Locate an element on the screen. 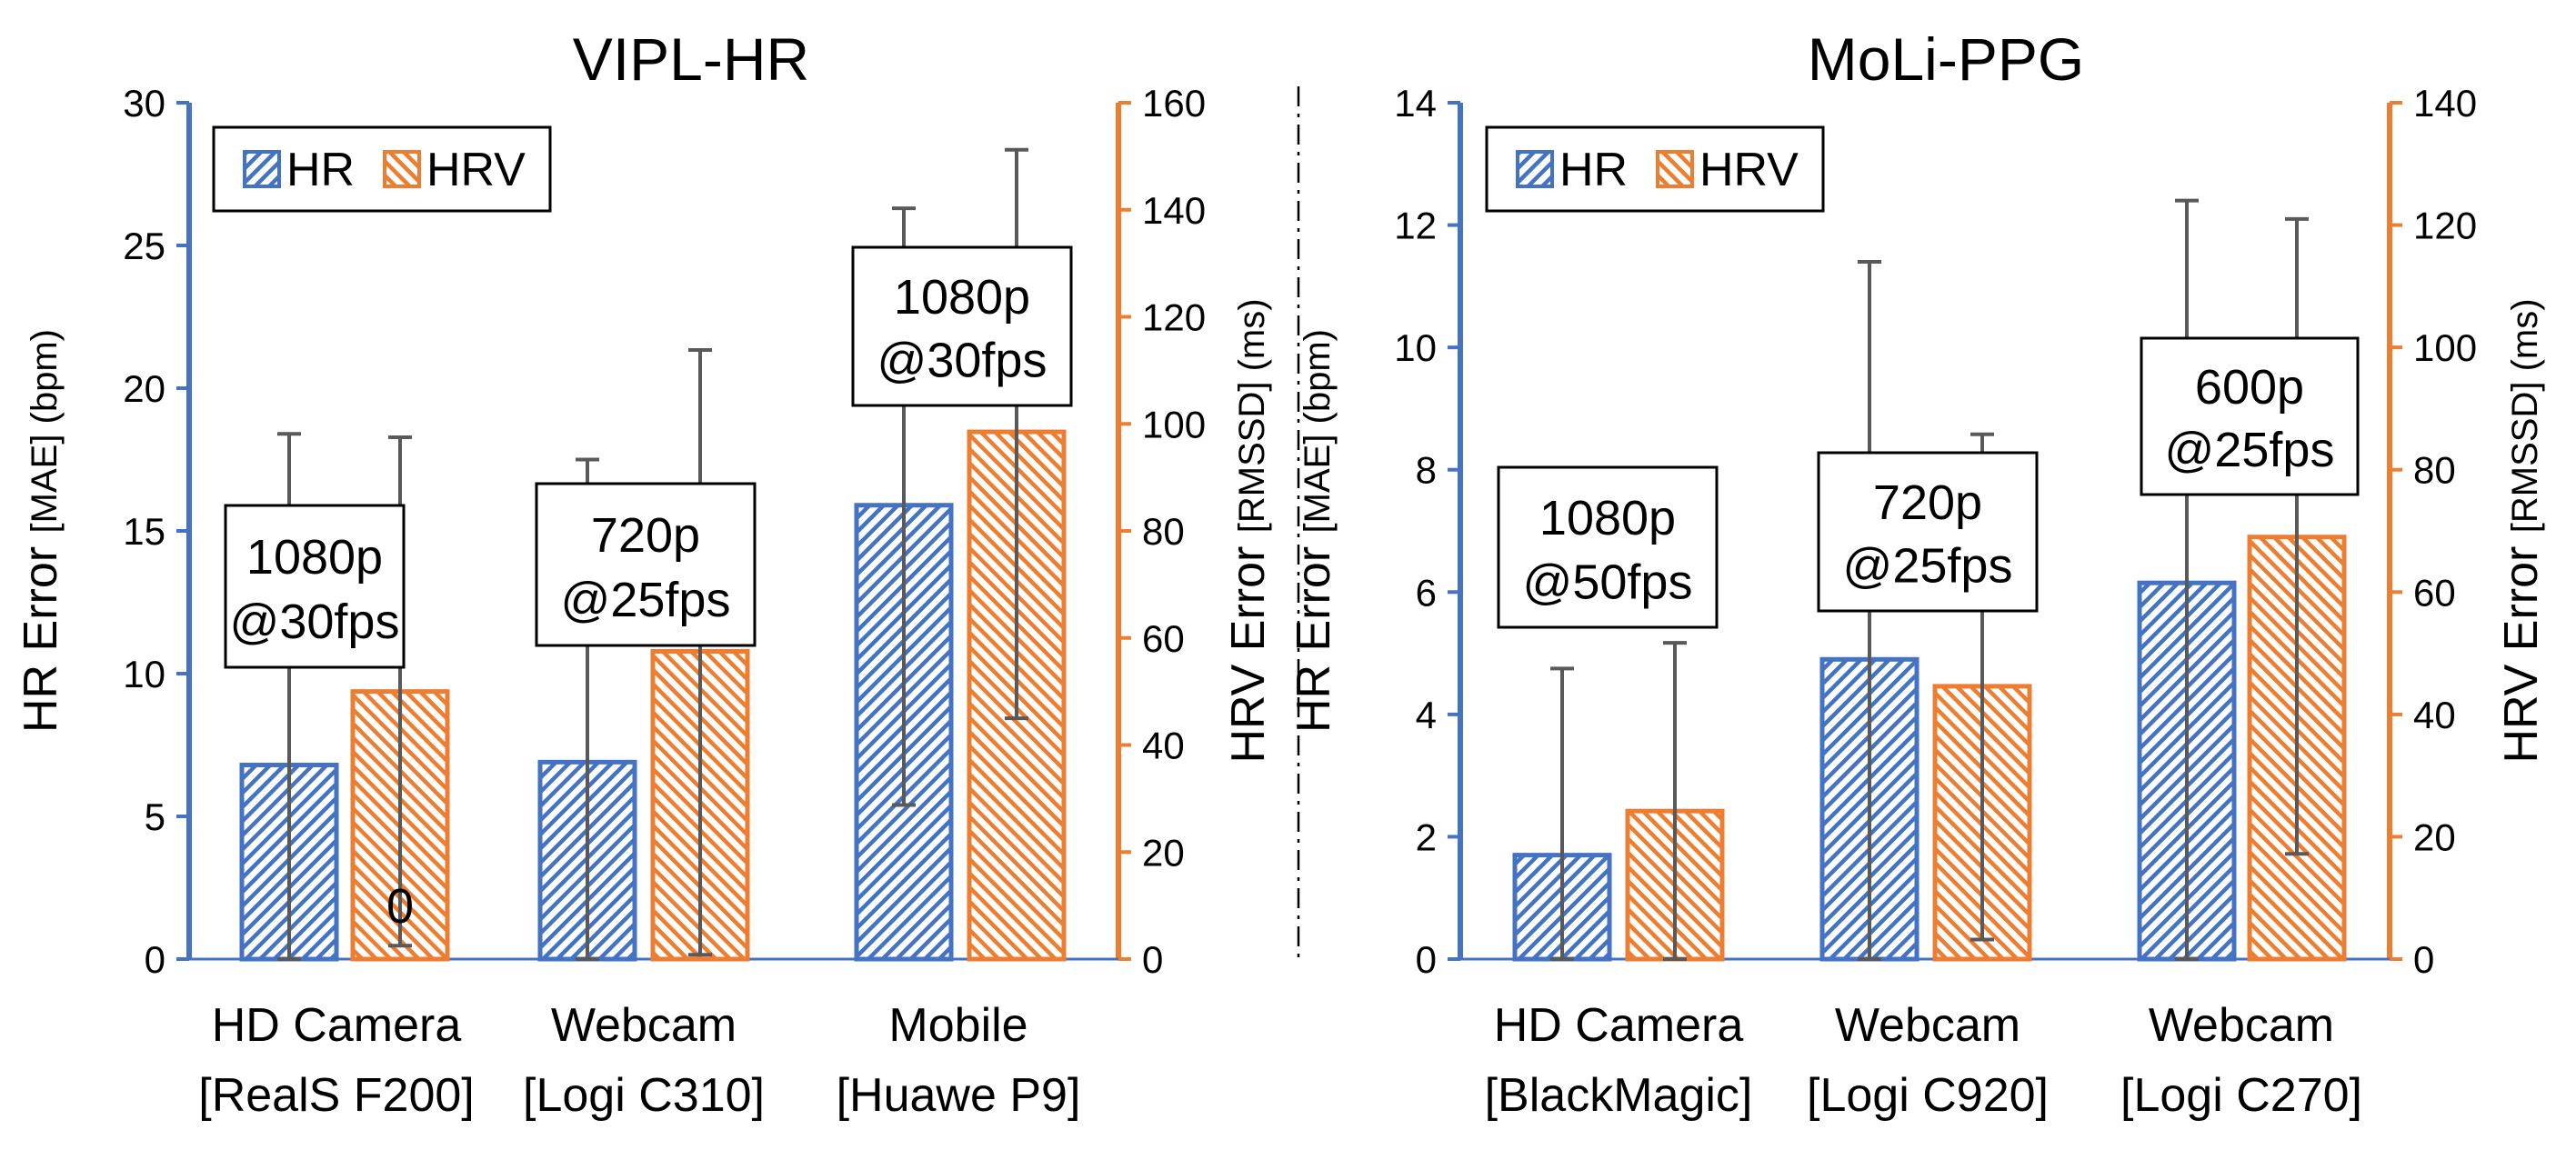 The height and width of the screenshot is (1150, 2576). category-sublabel: [Logi C920] is located at coordinates (1928, 1096).